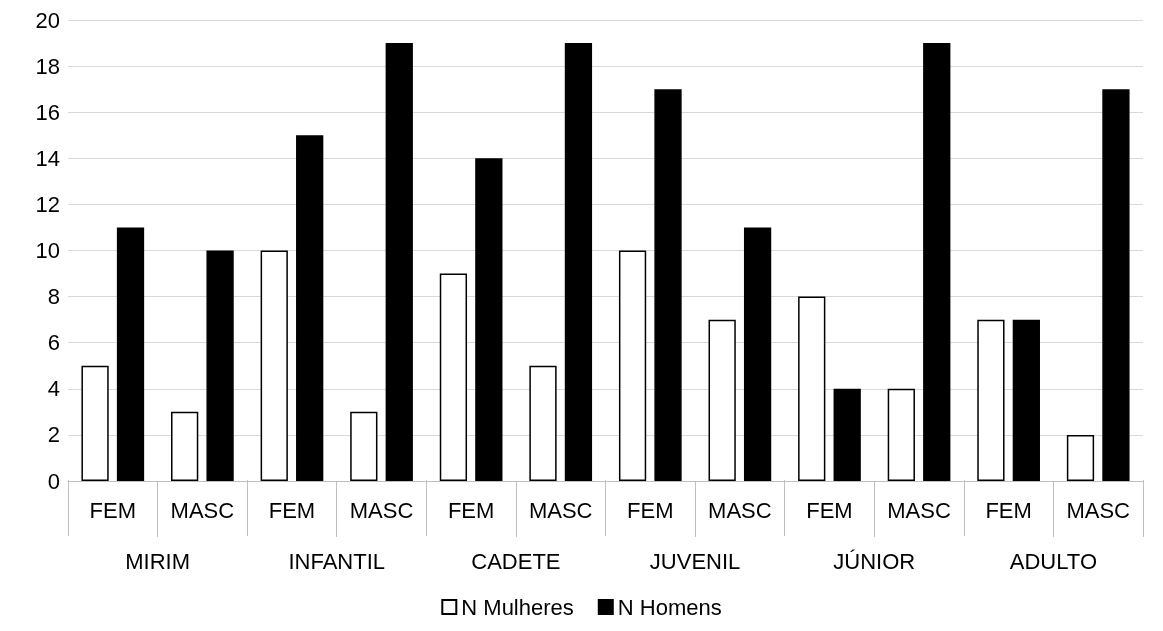 The width and height of the screenshot is (1163, 631). I want to click on text: ADULTO, so click(1053, 561).